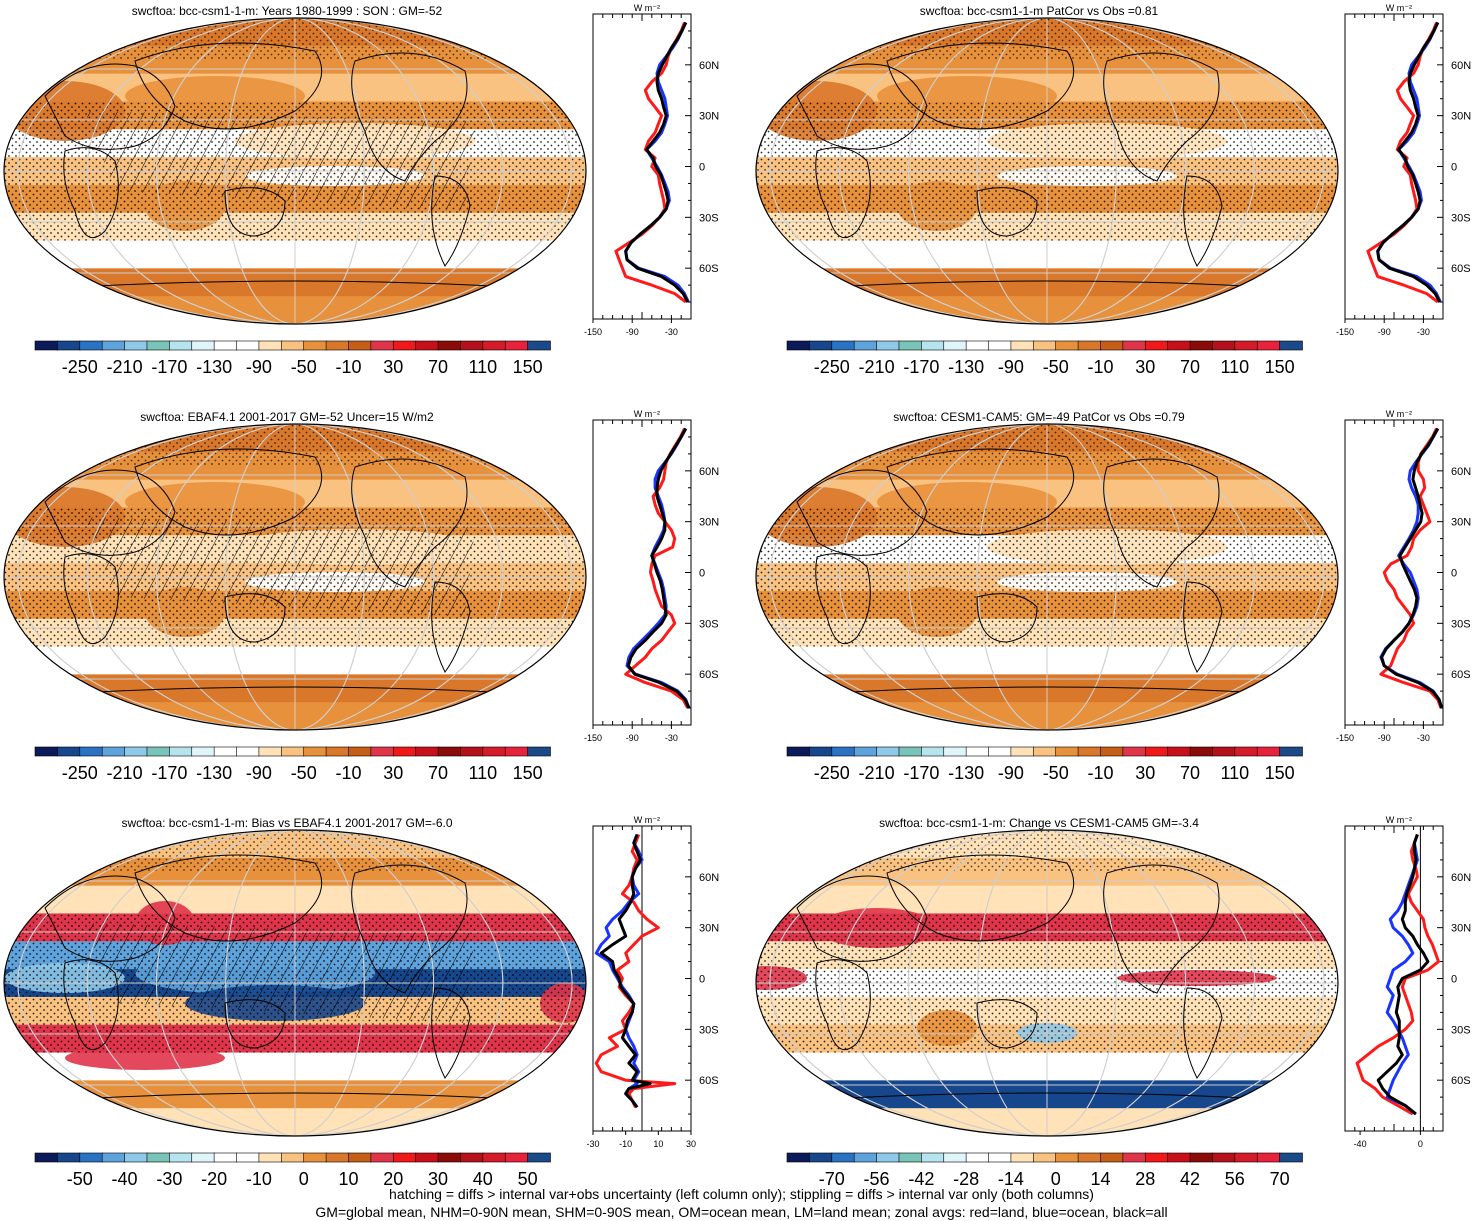  I want to click on zonal-plot: W m⁻² -150 -90 -30 60N 30N 0 30S 60S, so click(651, 576).